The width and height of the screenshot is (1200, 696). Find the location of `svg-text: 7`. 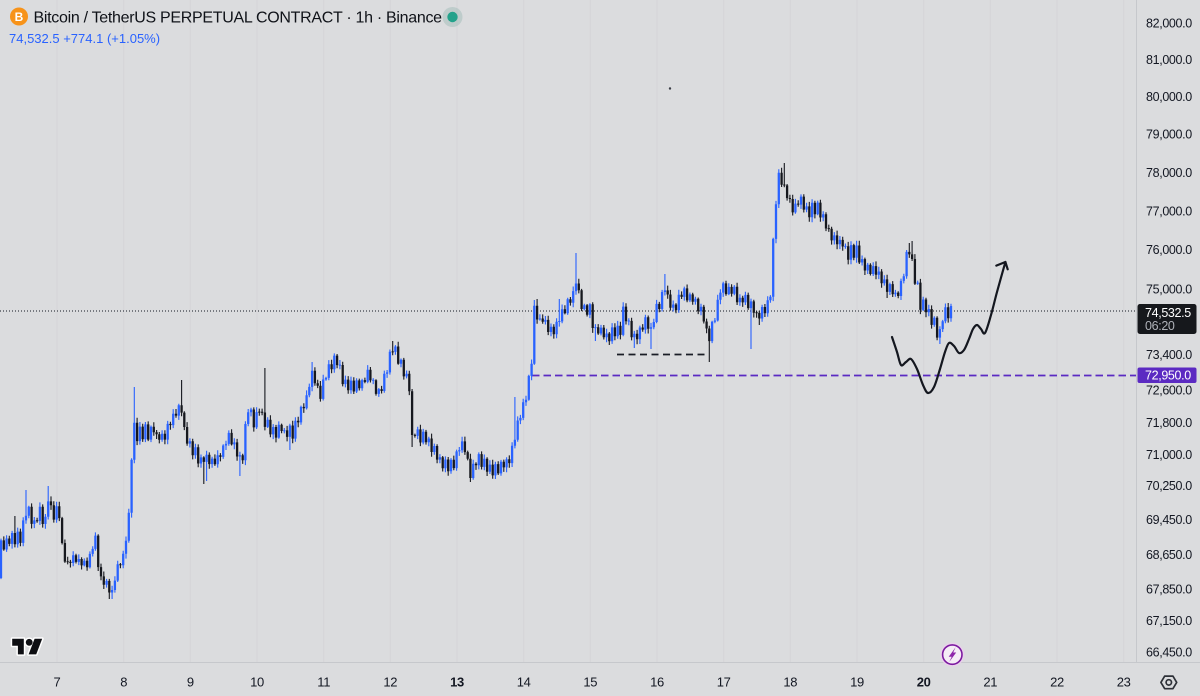

svg-text: 7 is located at coordinates (57, 682).